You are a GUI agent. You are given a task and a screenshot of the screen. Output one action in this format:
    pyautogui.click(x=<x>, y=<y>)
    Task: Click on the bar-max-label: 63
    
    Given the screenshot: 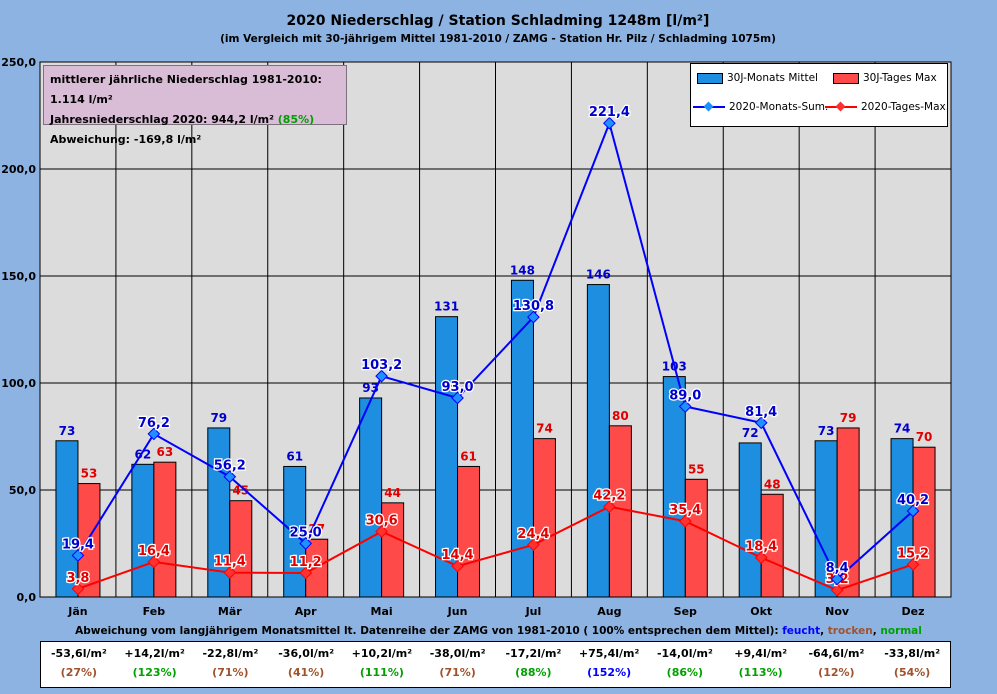 What is the action you would take?
    pyautogui.click(x=165, y=452)
    